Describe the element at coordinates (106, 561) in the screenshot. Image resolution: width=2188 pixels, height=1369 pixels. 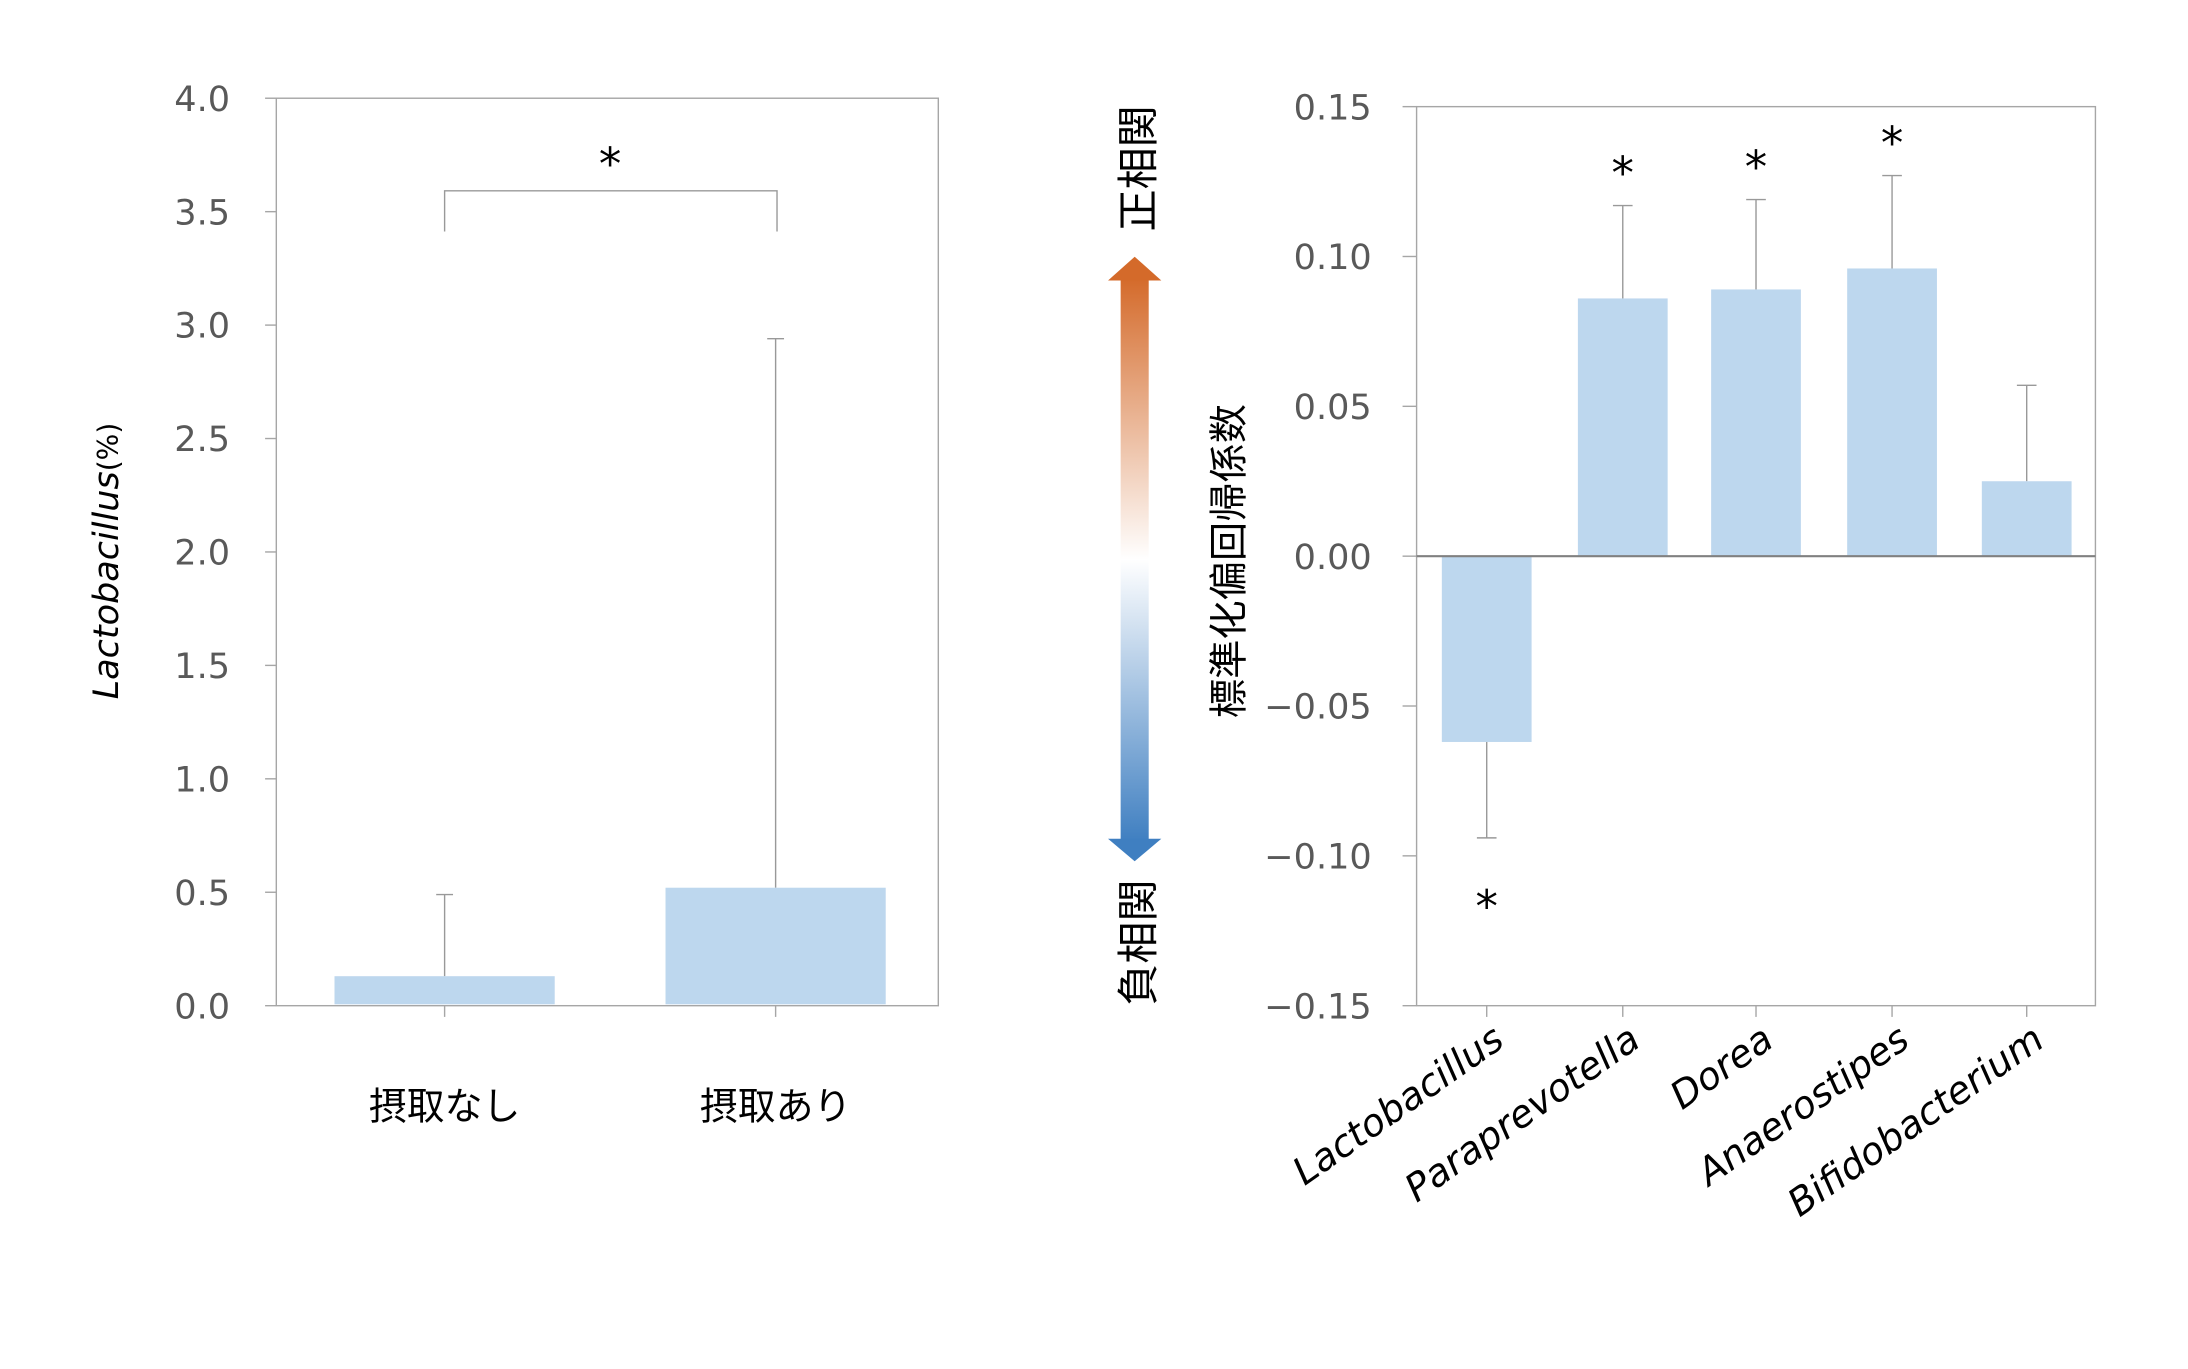
I see `left-ylabel: Lactobacillus(%)` at that location.